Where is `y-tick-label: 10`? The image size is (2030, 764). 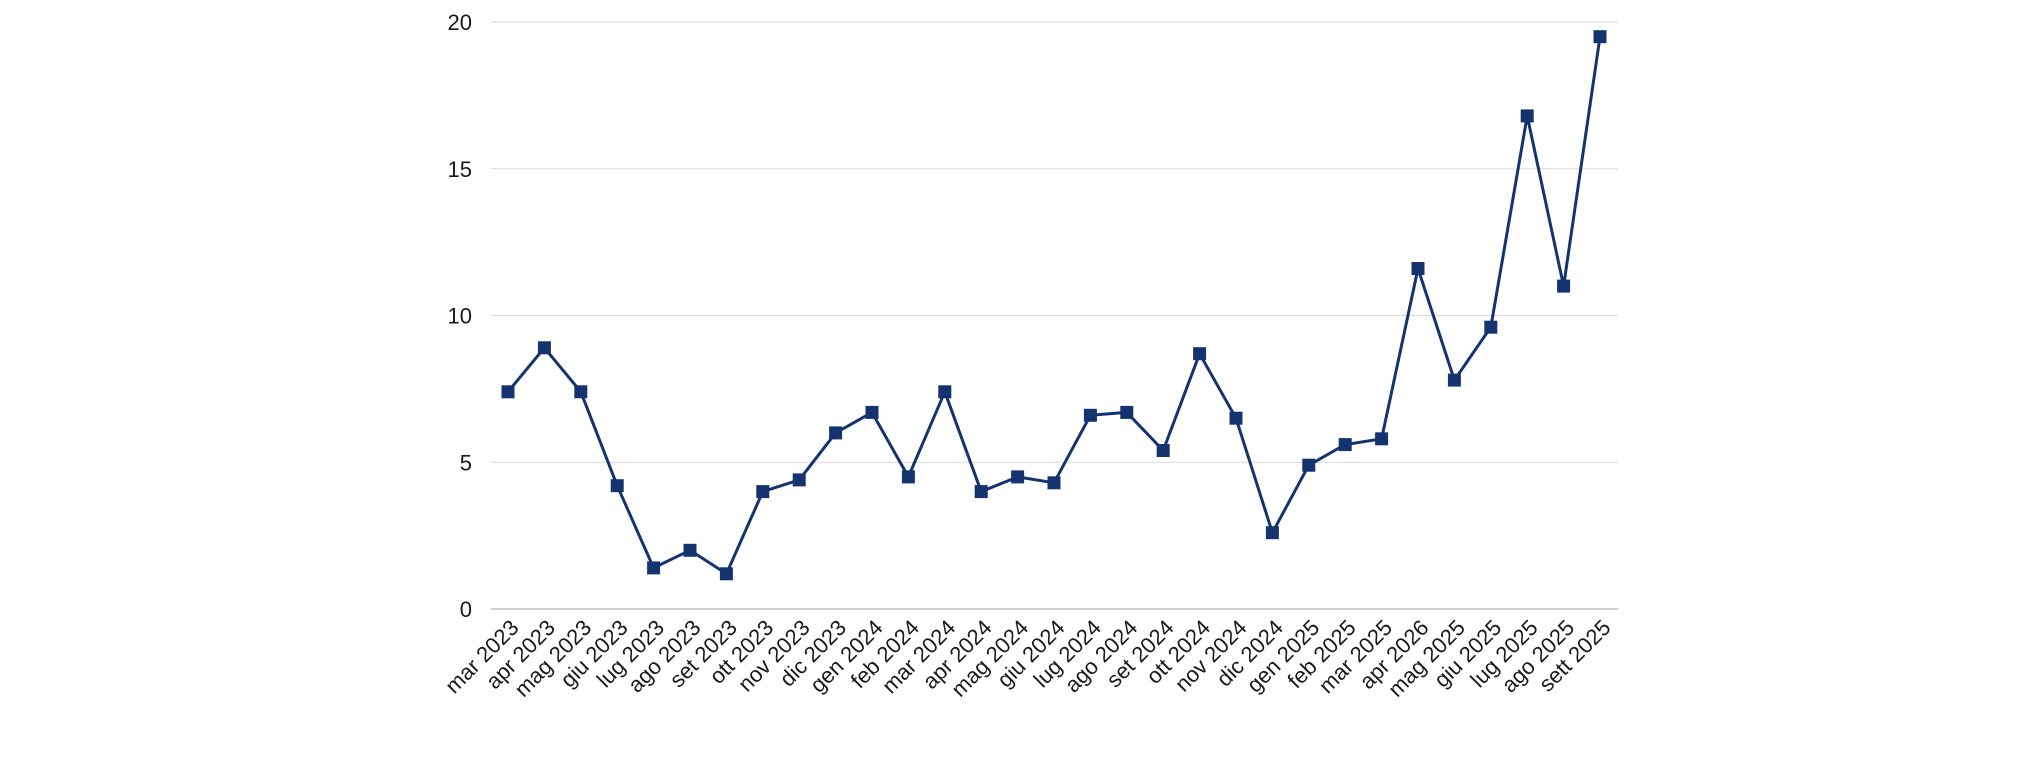 y-tick-label: 10 is located at coordinates (460, 316).